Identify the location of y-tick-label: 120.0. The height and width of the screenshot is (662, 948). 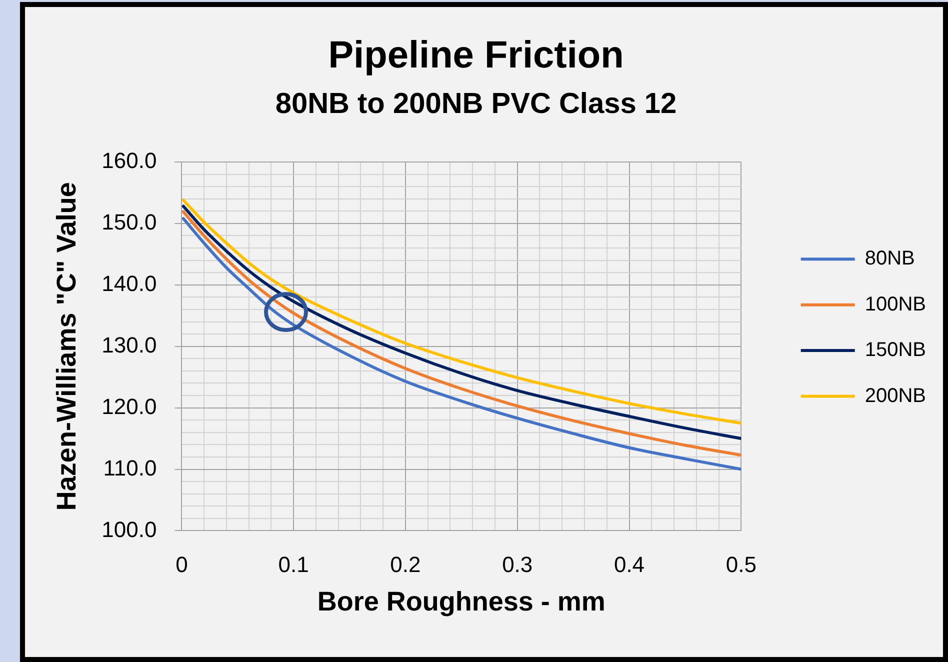
(129, 406).